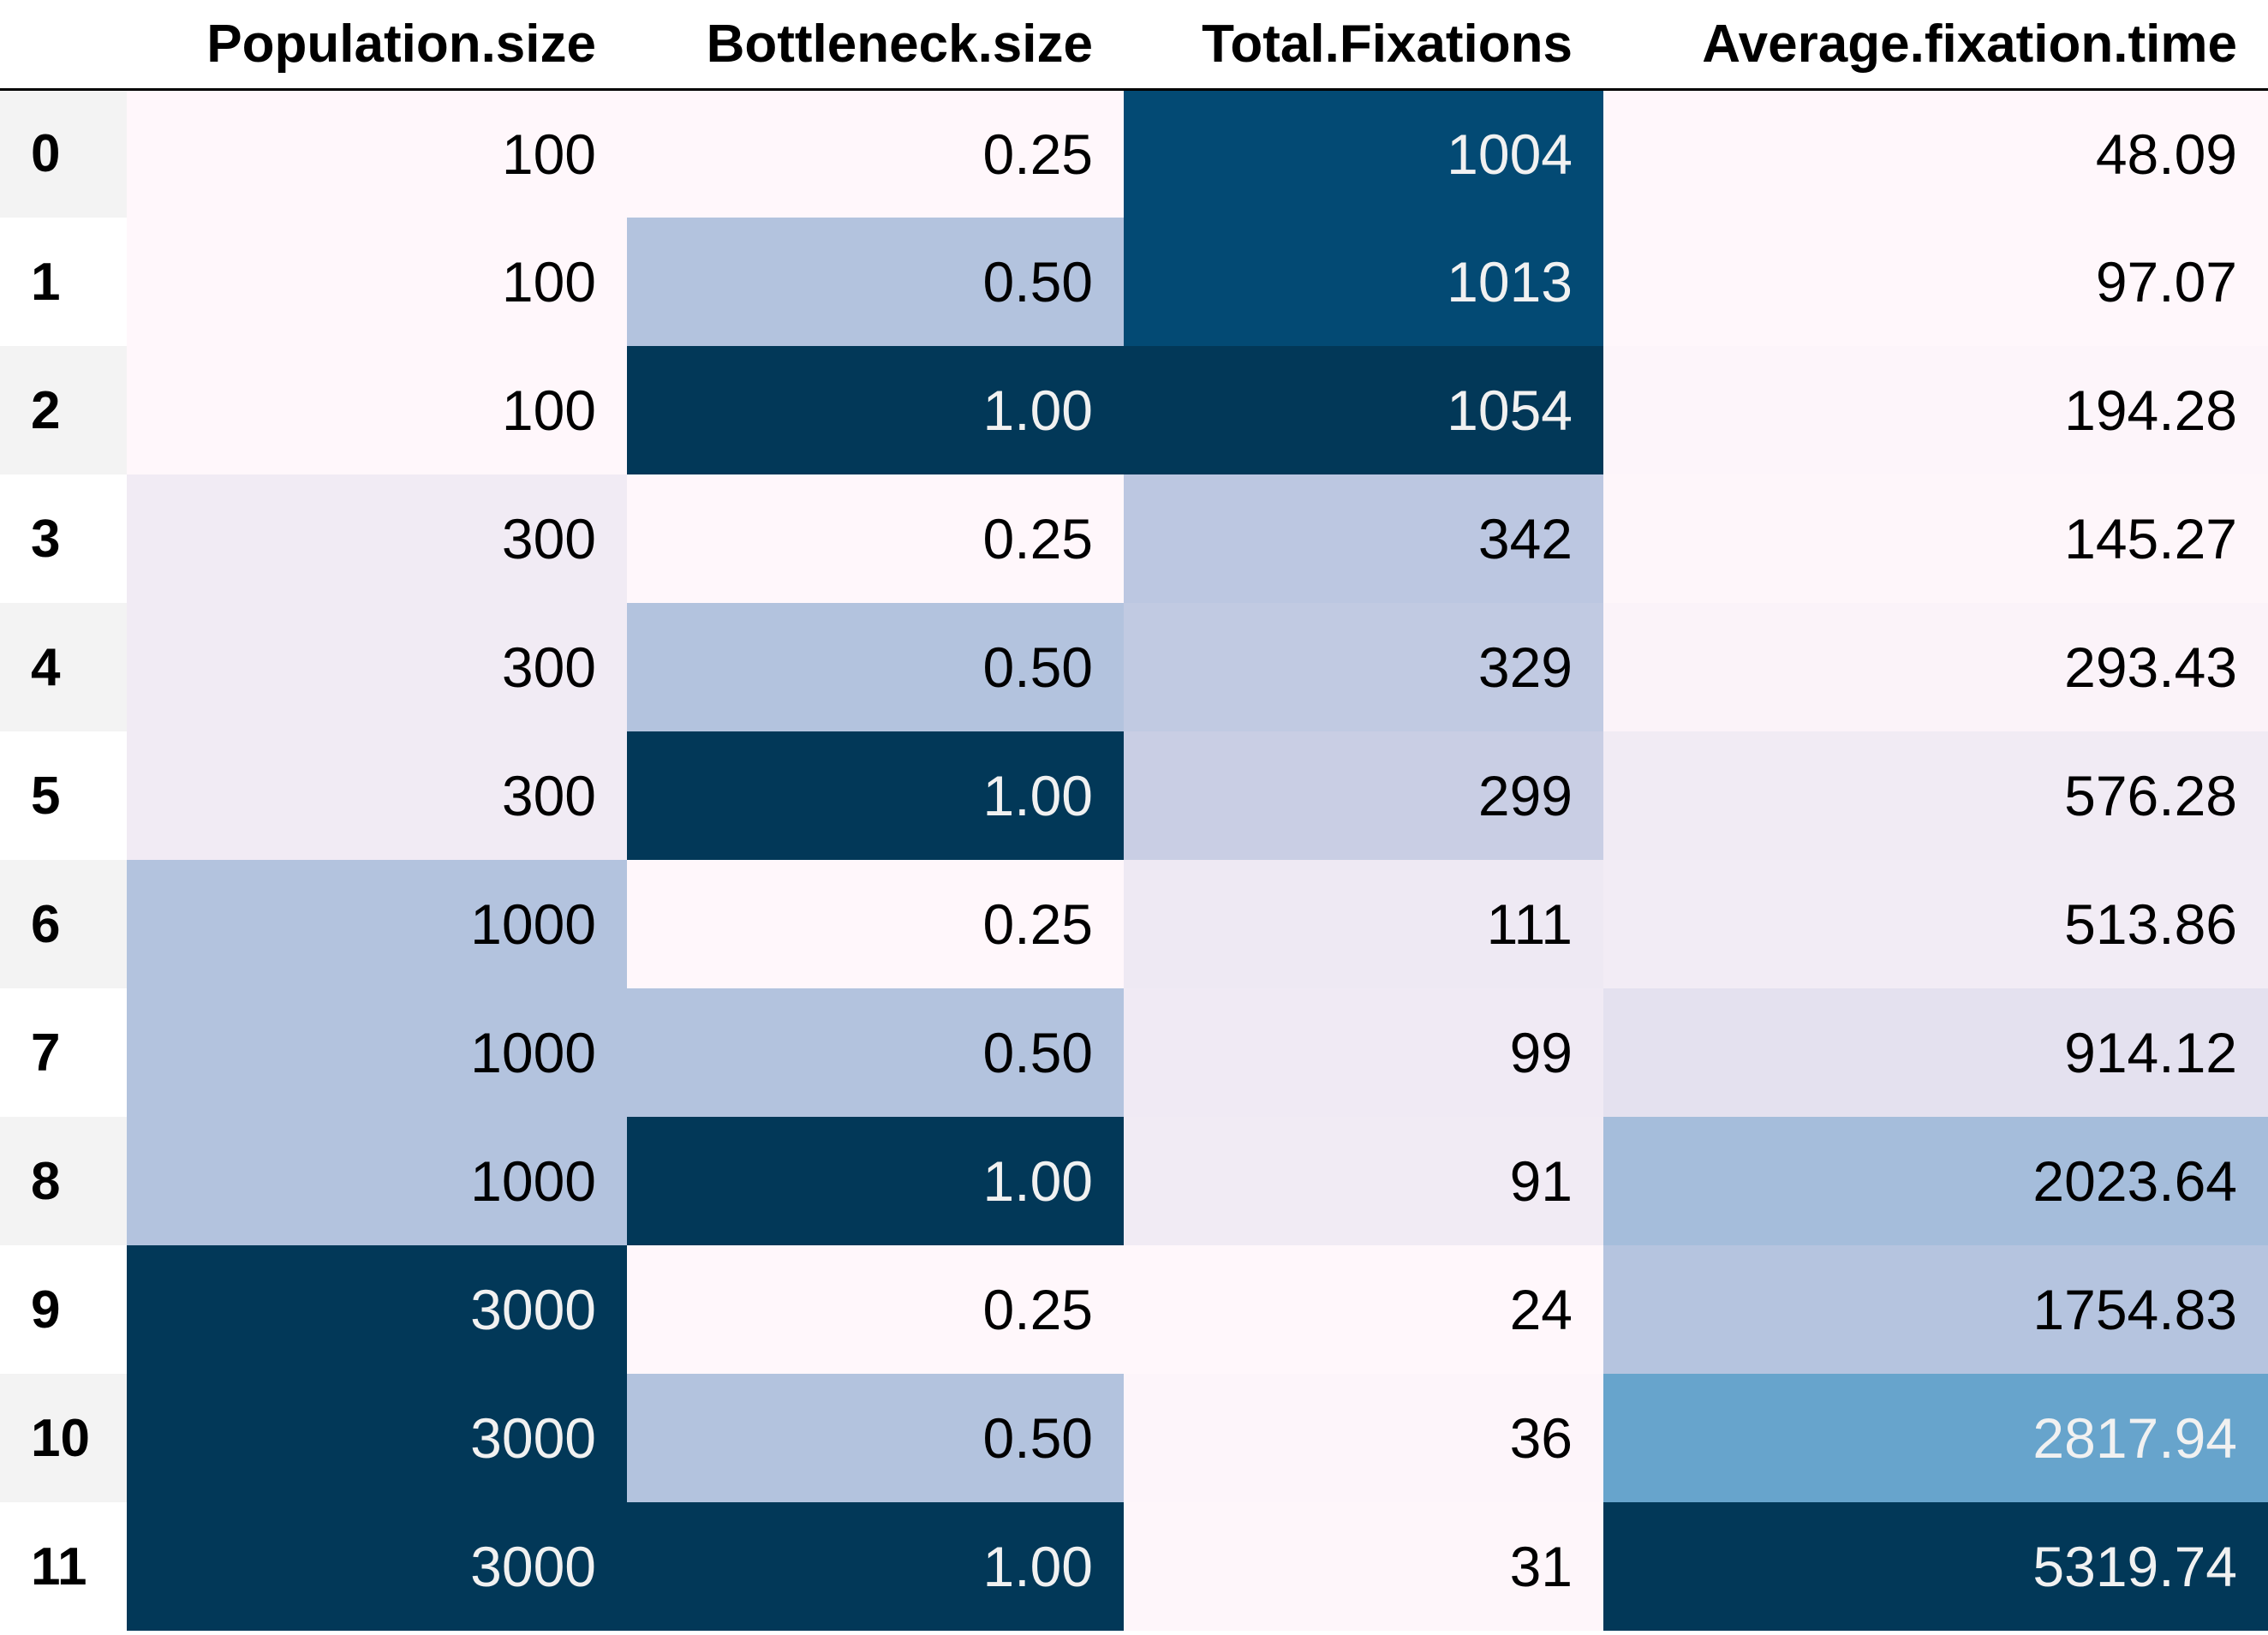 The image size is (2268, 1635). I want to click on cell-average-fixation-time: 293.43, so click(1936, 667).